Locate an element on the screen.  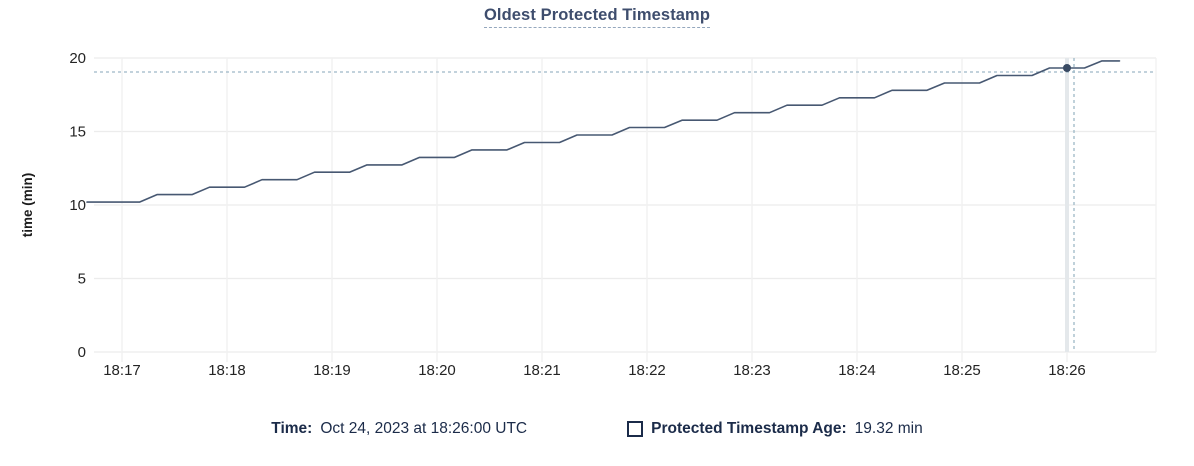
x-tick-label: 18:17 is located at coordinates (122, 370).